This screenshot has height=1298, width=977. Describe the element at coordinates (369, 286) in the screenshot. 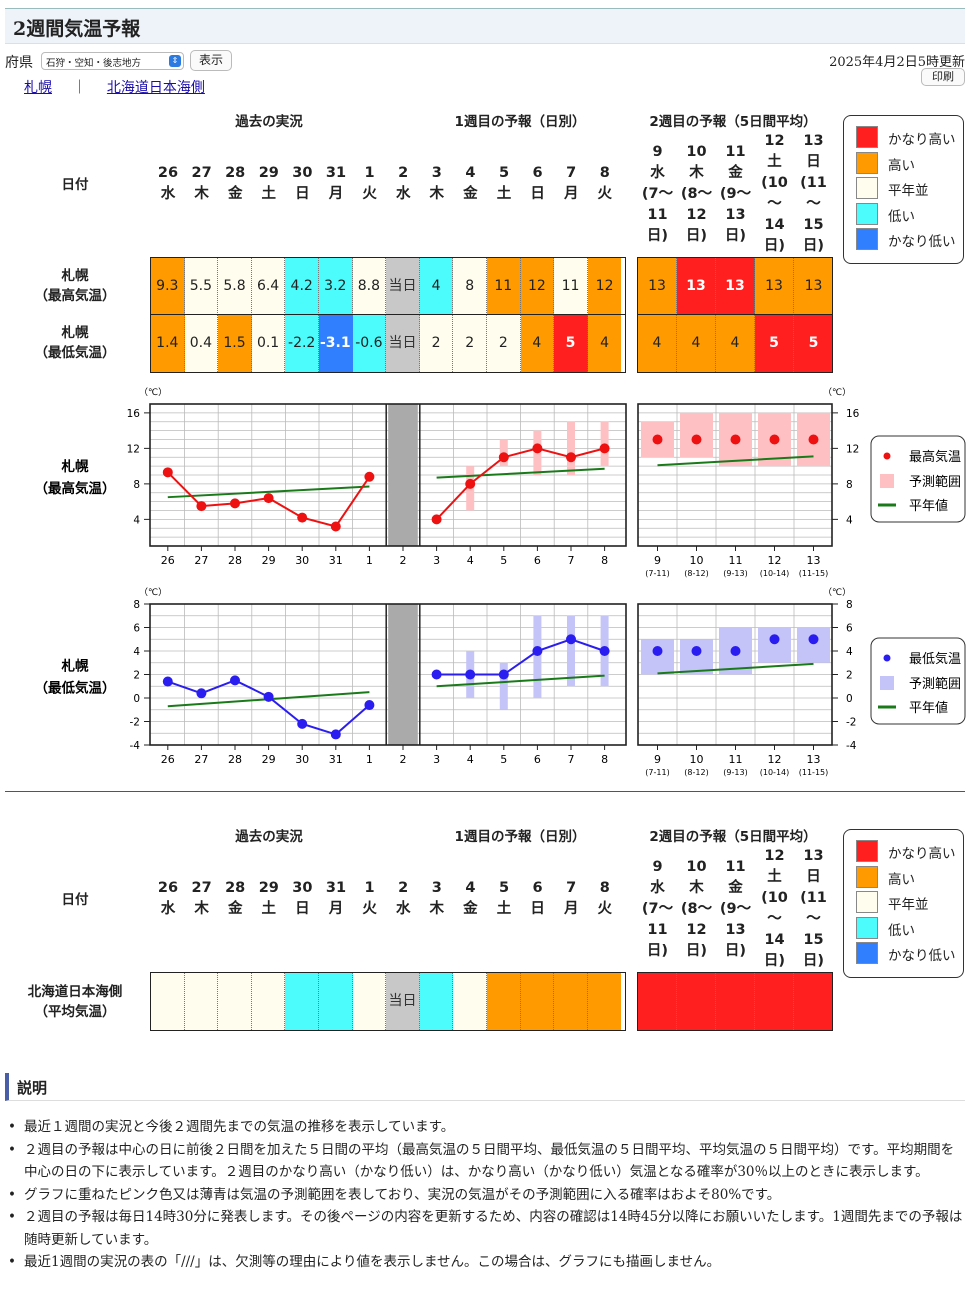

I see `temp-cell: 8.8` at that location.